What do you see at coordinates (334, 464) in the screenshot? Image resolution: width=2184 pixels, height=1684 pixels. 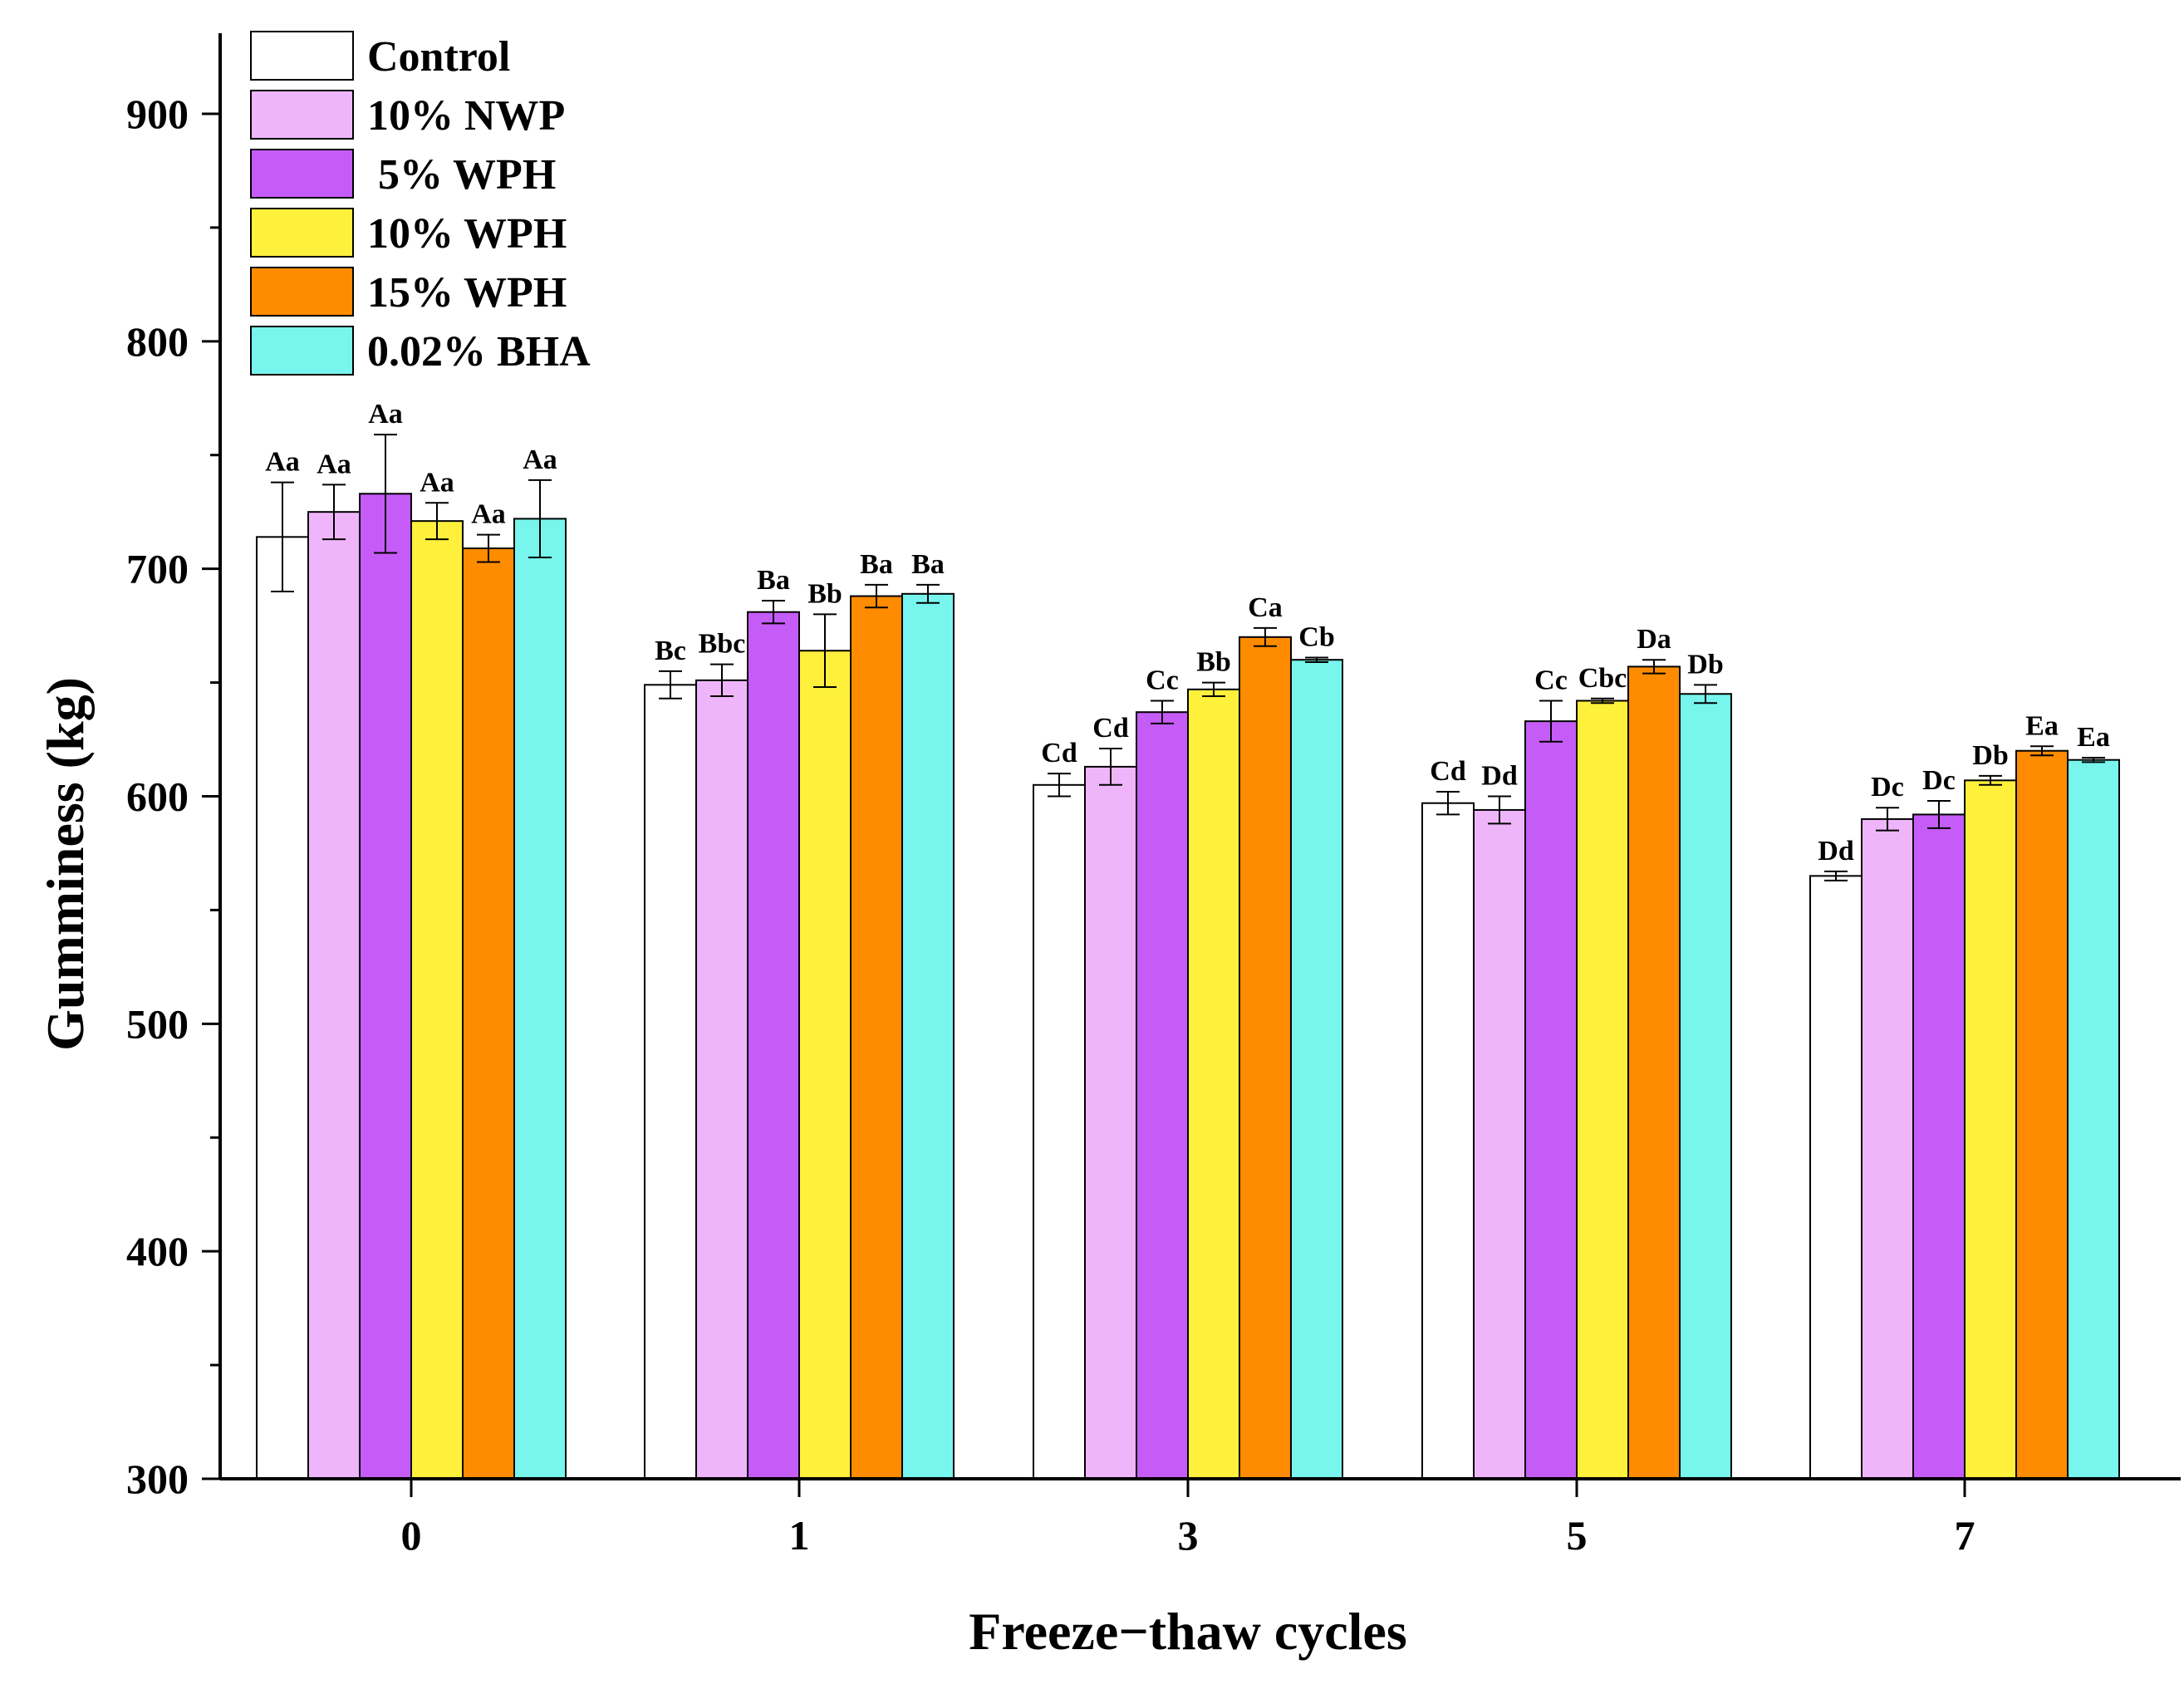 I see `significance-letter-cycle-0-series-1: Aa` at bounding box center [334, 464].